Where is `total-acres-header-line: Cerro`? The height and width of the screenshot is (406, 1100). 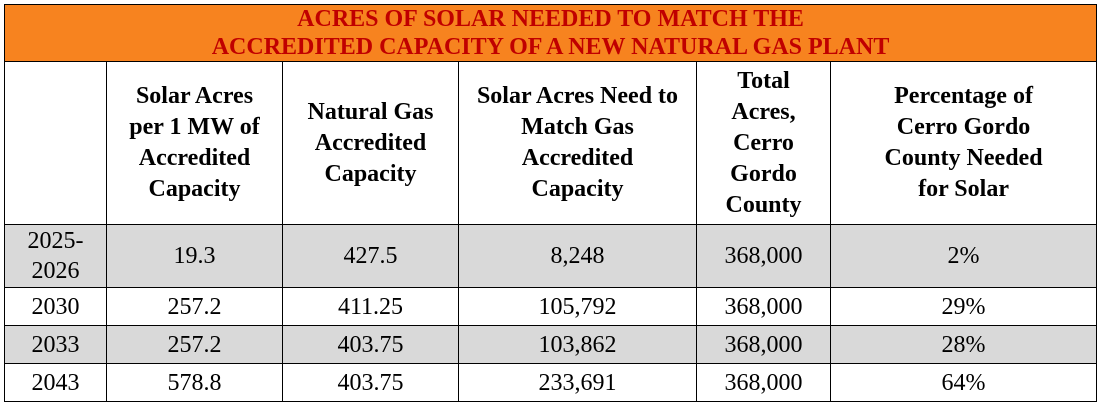 total-acres-header-line: Cerro is located at coordinates (763, 142).